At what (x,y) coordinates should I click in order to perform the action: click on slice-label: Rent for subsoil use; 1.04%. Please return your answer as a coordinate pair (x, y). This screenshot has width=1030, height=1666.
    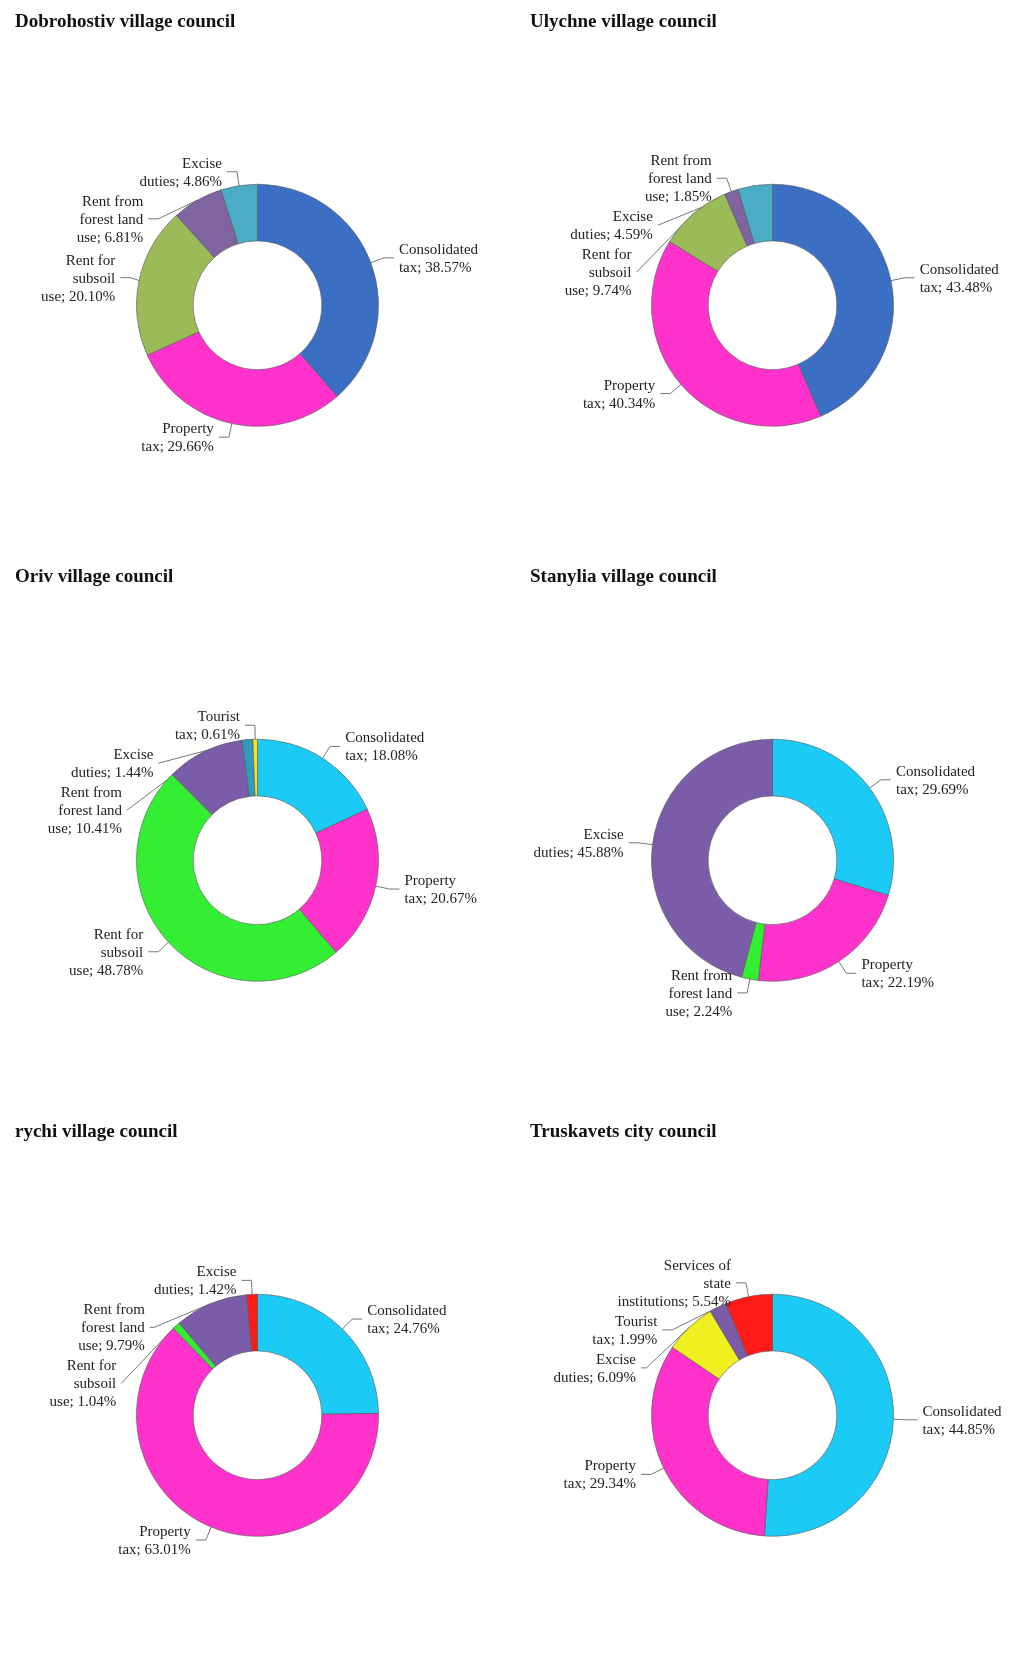
    Looking at the image, I should click on (83, 1383).